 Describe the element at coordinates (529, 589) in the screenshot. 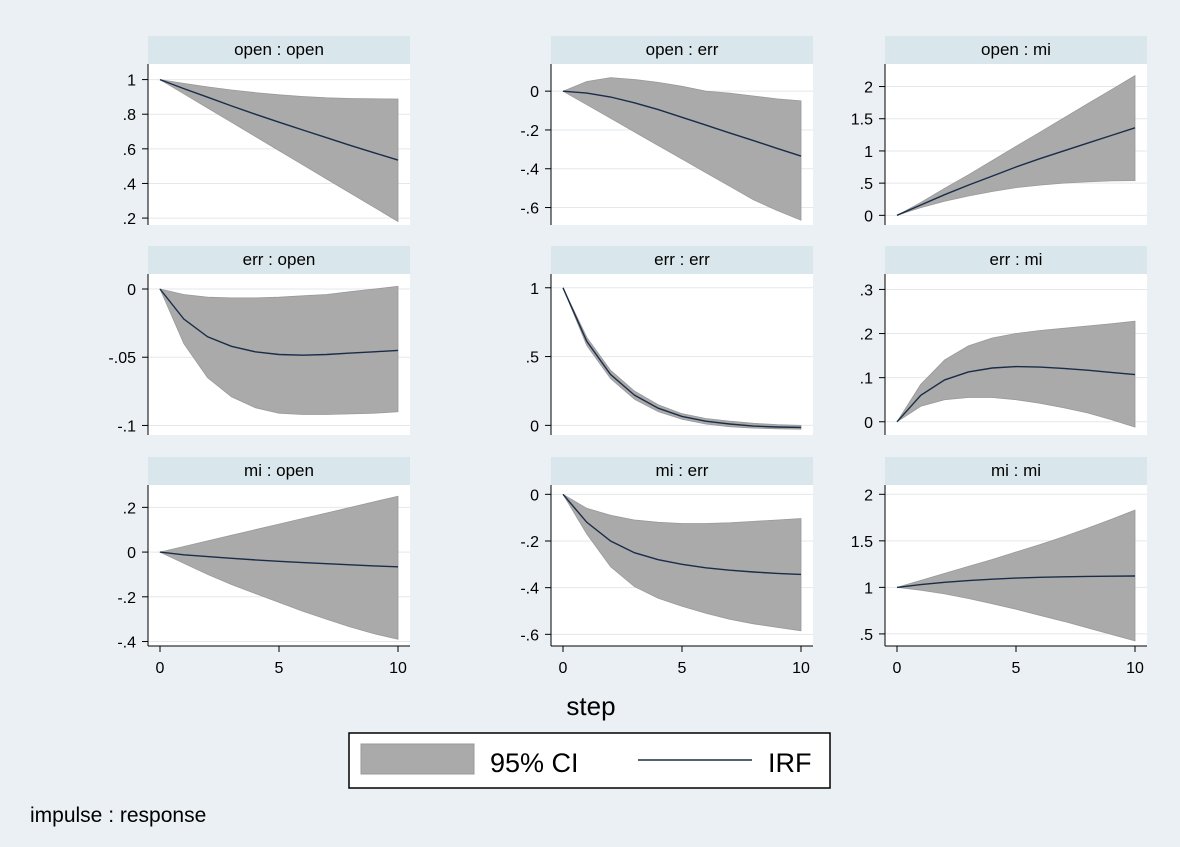

I see `y-tick-label-mi-err-1: -.4` at that location.